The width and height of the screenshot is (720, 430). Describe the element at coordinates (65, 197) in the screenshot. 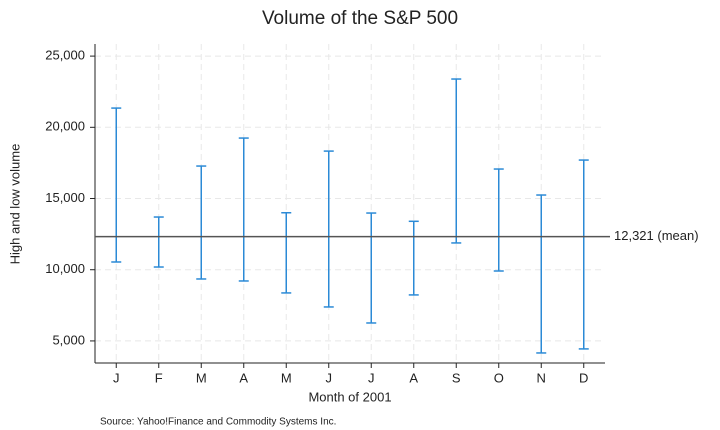

I see `y-tick-label: 15,000` at that location.